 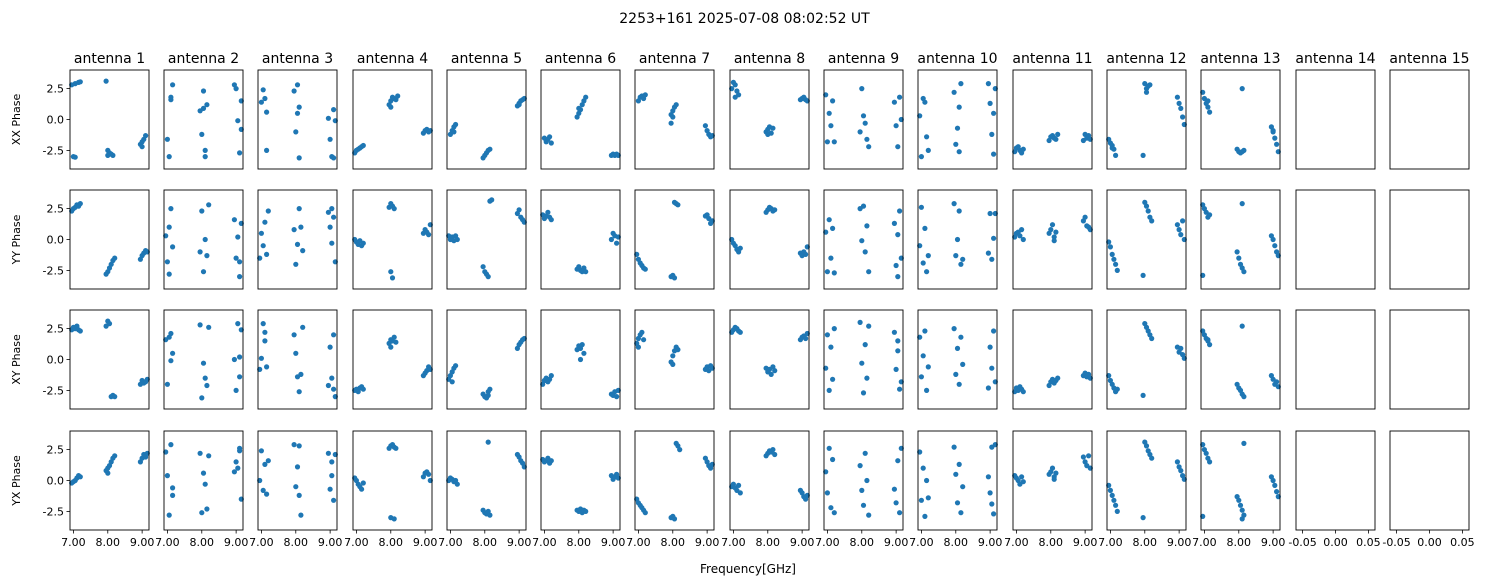 What do you see at coordinates (580, 59) in the screenshot?
I see `antenna-title: antenna 6` at bounding box center [580, 59].